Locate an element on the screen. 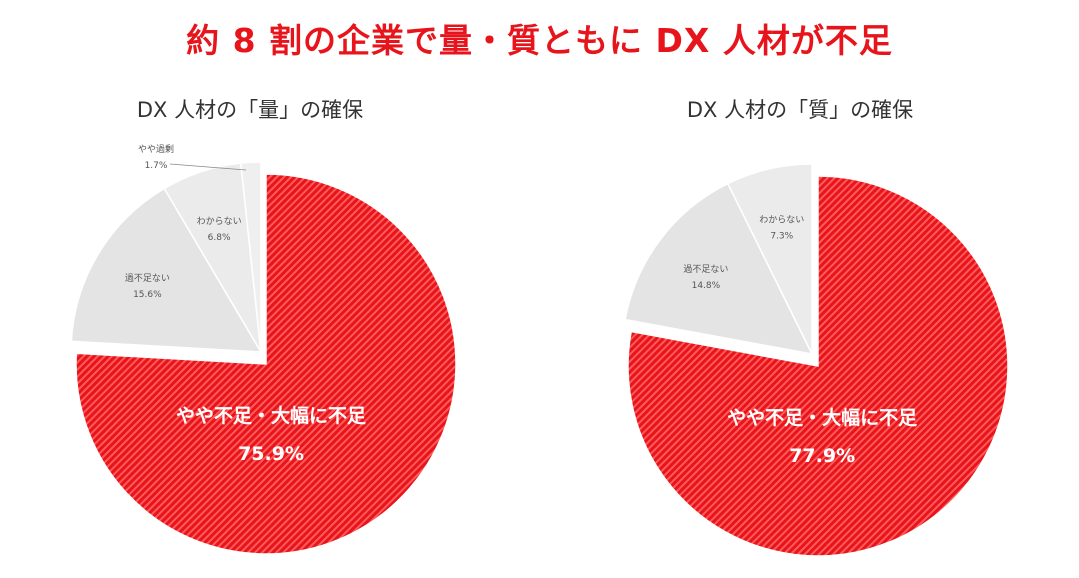 This screenshot has width=1079, height=578. slice-value: 7.3% is located at coordinates (781, 236).